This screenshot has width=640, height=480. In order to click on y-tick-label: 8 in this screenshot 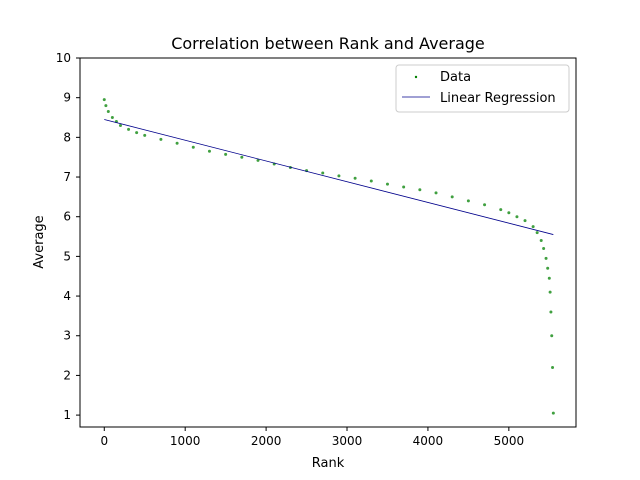, I will do `click(67, 137)`.